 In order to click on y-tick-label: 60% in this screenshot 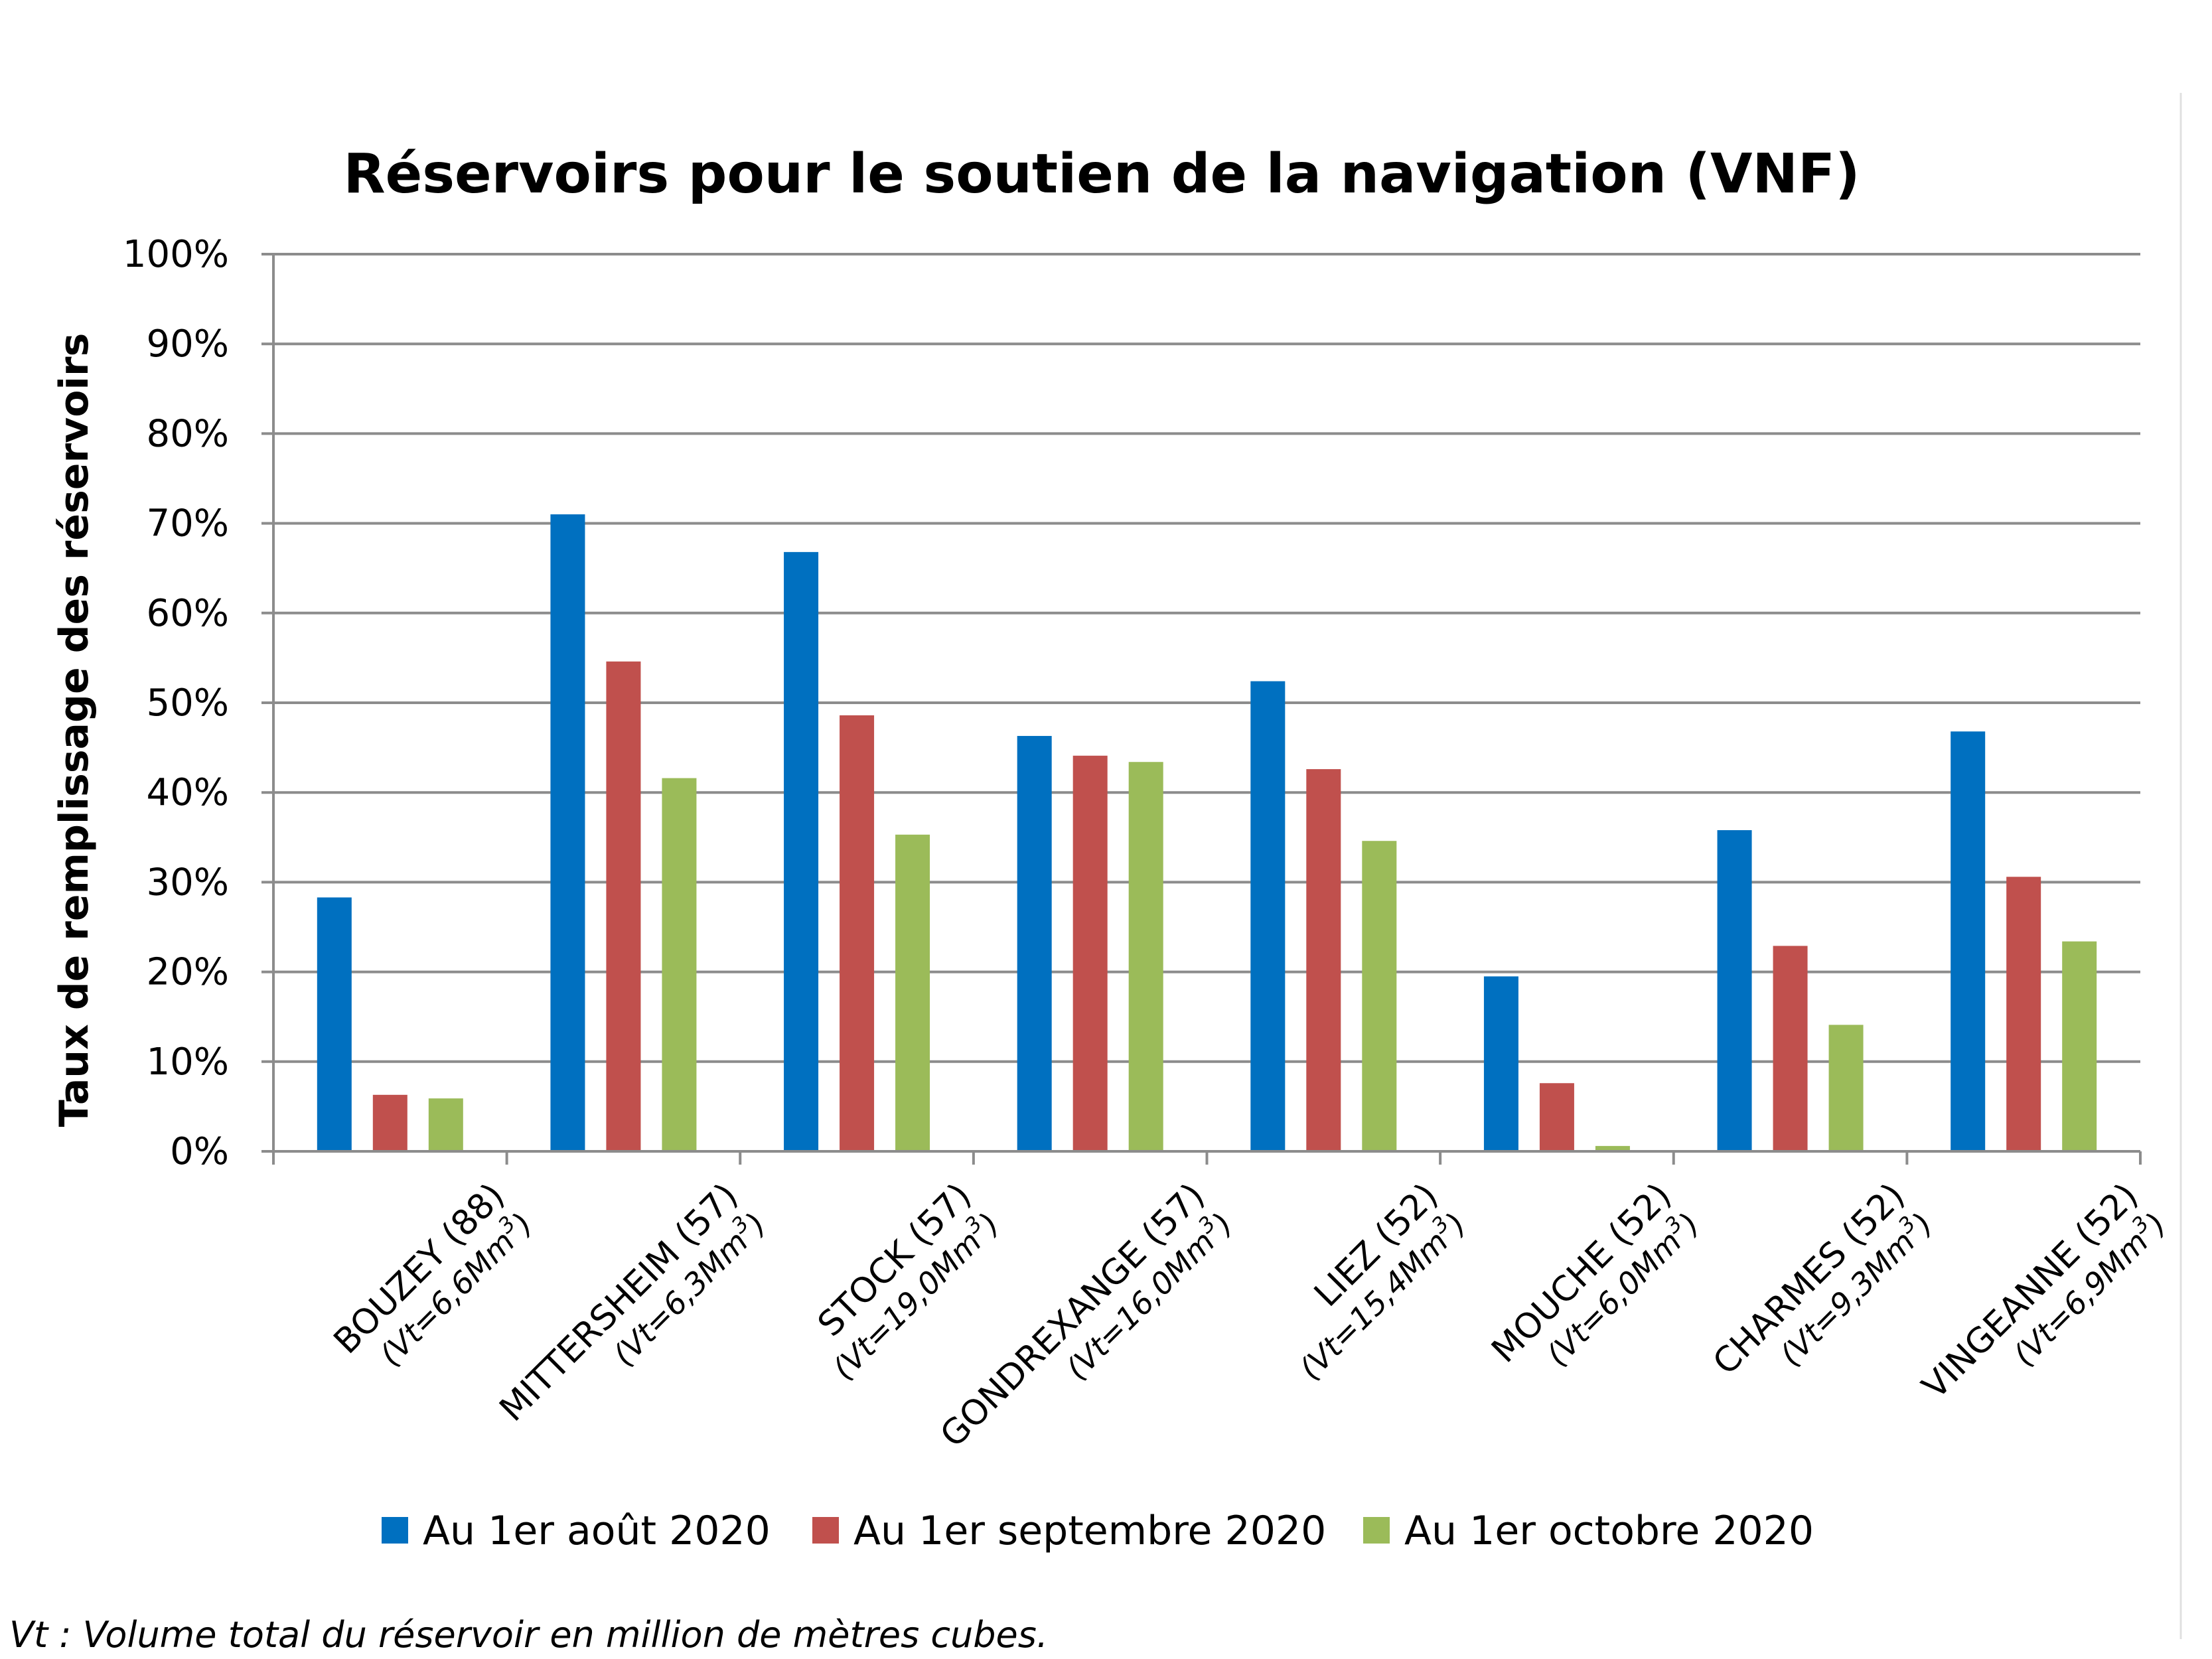, I will do `click(188, 613)`.